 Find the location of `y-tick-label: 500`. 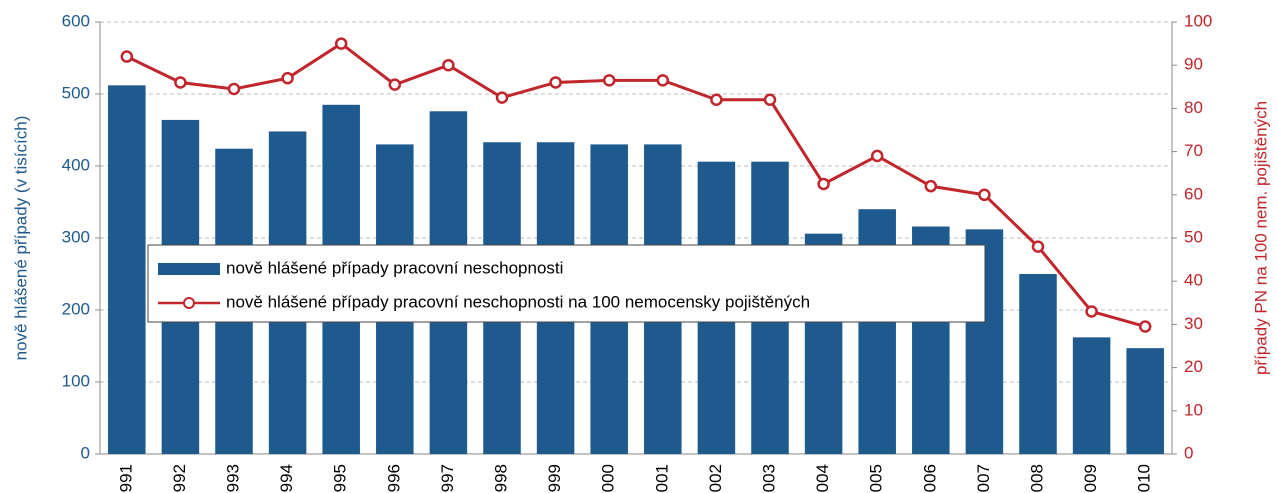

y-tick-label: 500 is located at coordinates (76, 92).